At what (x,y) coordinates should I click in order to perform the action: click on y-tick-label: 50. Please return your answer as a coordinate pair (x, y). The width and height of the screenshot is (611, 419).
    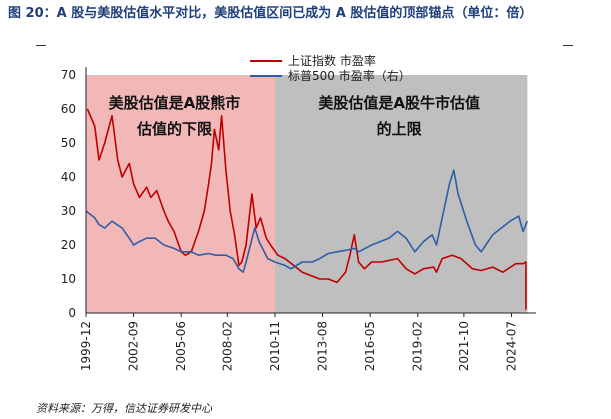
    Looking at the image, I should click on (68, 143).